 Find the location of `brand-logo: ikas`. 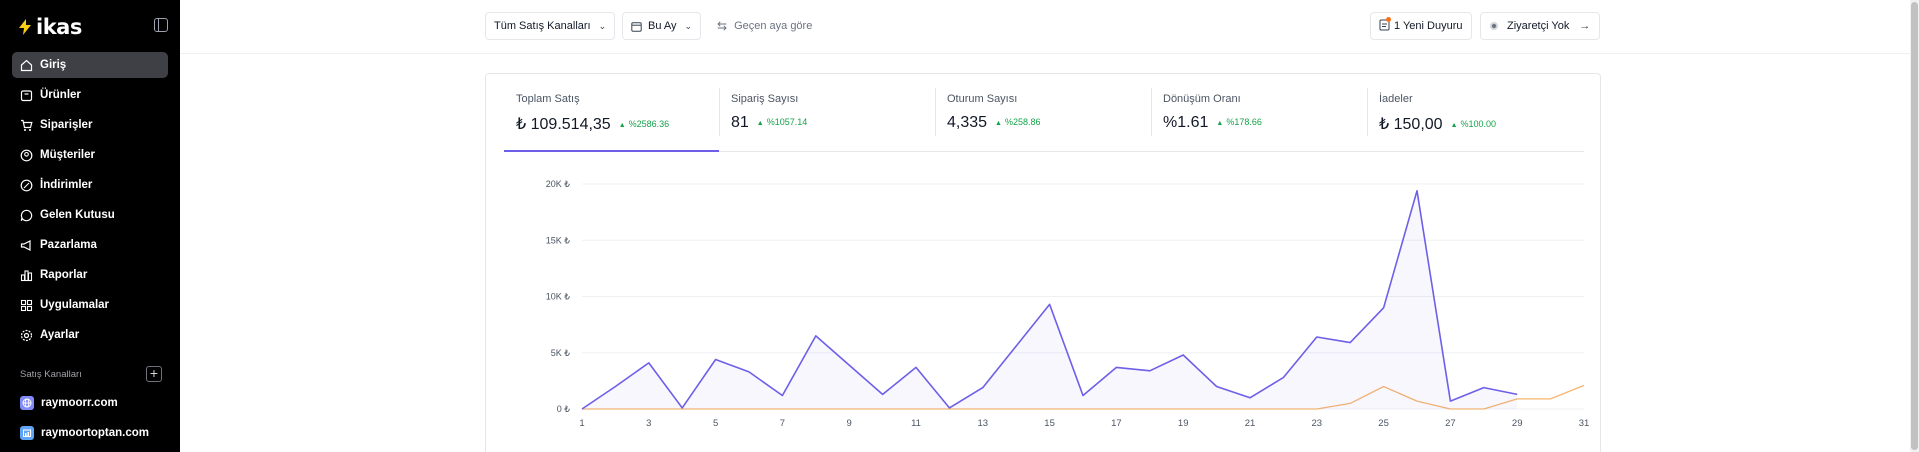

brand-logo: ikas is located at coordinates (50, 27).